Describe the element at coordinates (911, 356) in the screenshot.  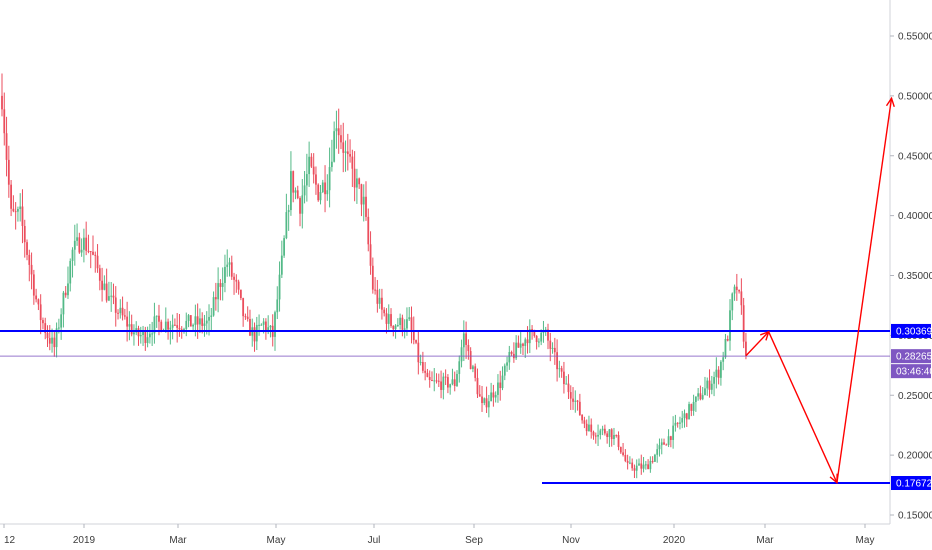
I see `current-price-tag: 0.28265` at that location.